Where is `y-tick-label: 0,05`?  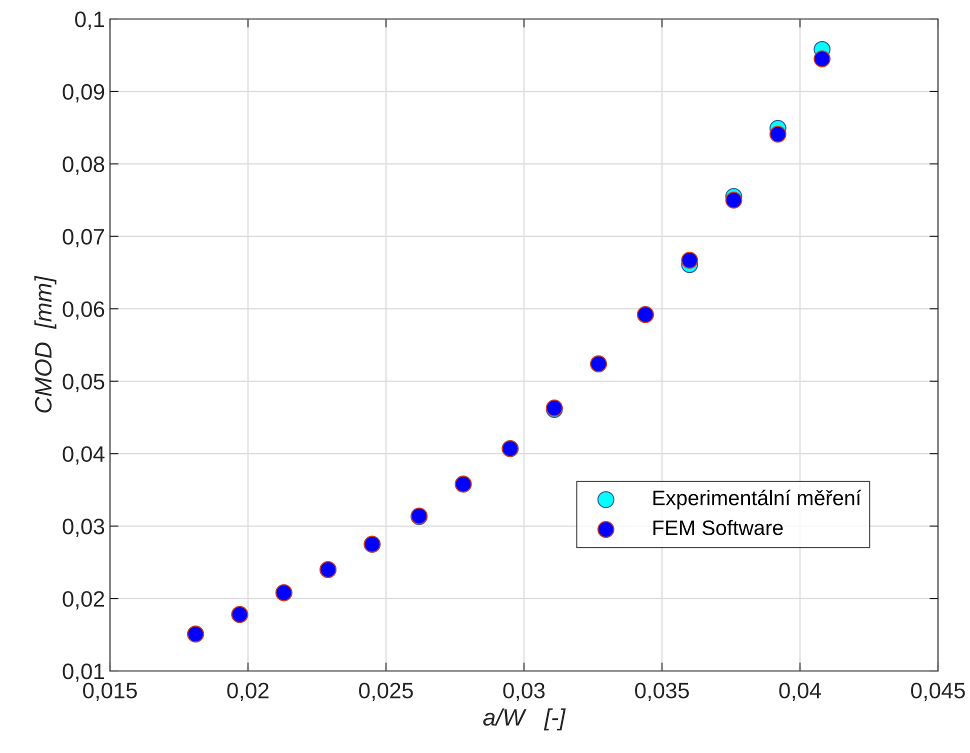
y-tick-label: 0,05 is located at coordinates (83, 383).